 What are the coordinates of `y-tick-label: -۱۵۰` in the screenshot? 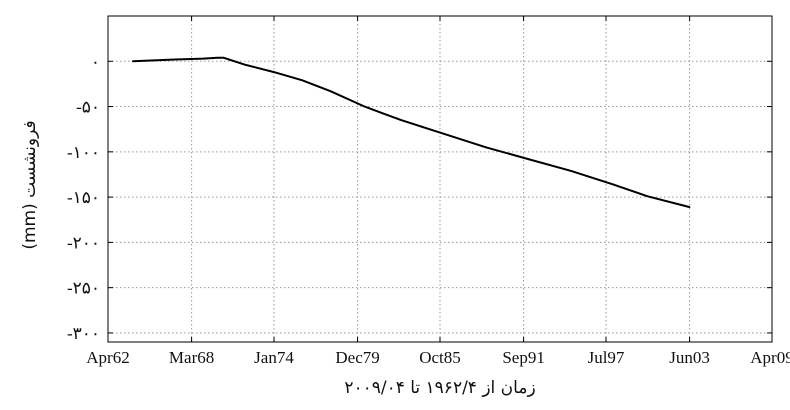 It's located at (83, 197).